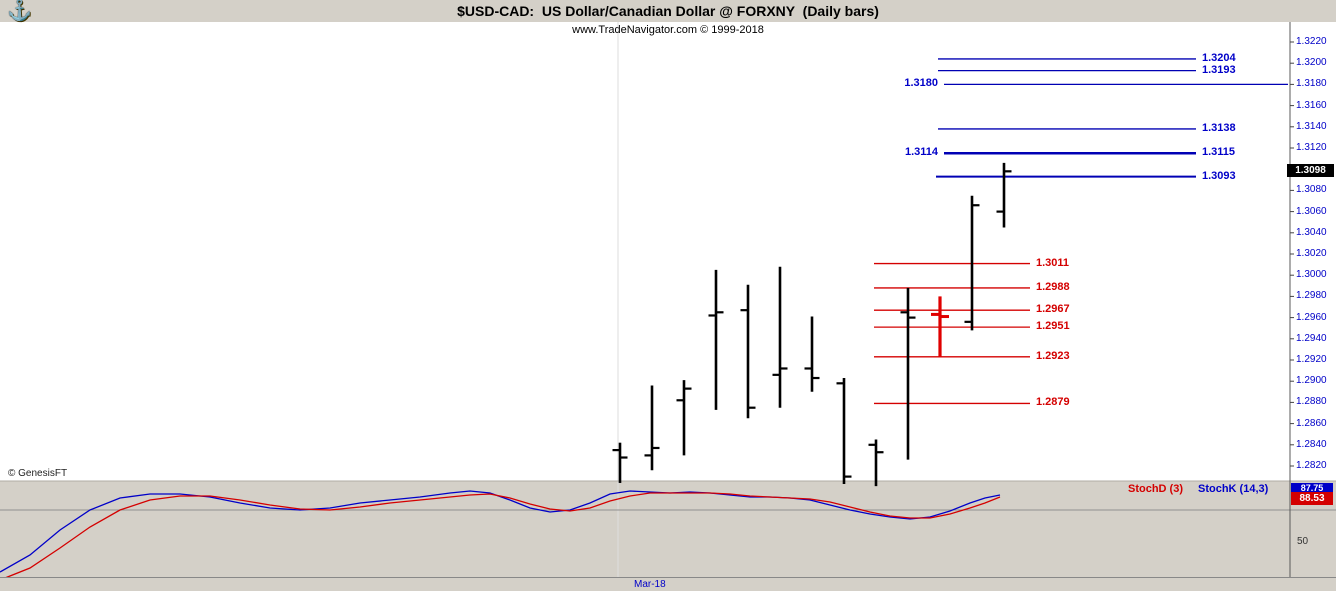  Describe the element at coordinates (668, 30) in the screenshot. I see `chart-subtitle: www.TradeNavigator.com © 1999-2018` at that location.